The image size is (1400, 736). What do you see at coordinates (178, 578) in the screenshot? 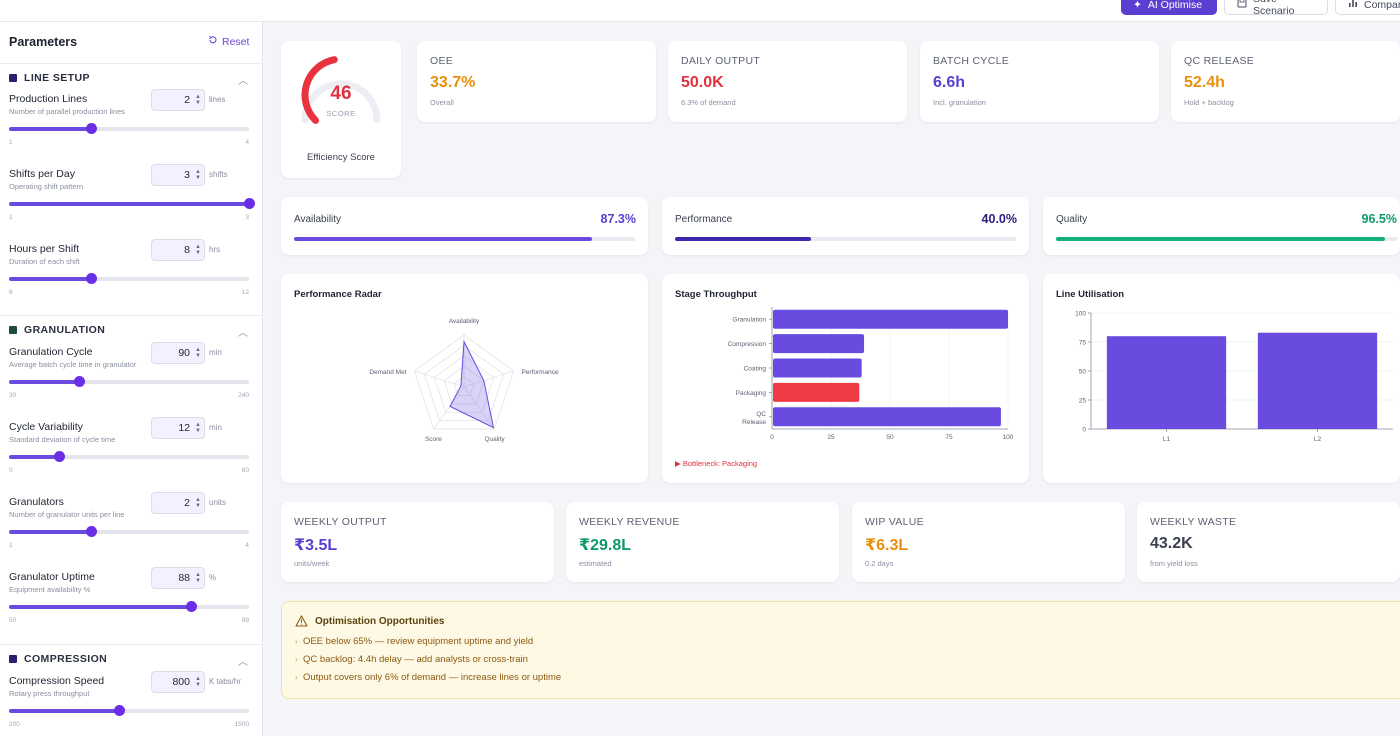
I see `granulator-uptime-input: 88 ▲ ▼` at bounding box center [178, 578].